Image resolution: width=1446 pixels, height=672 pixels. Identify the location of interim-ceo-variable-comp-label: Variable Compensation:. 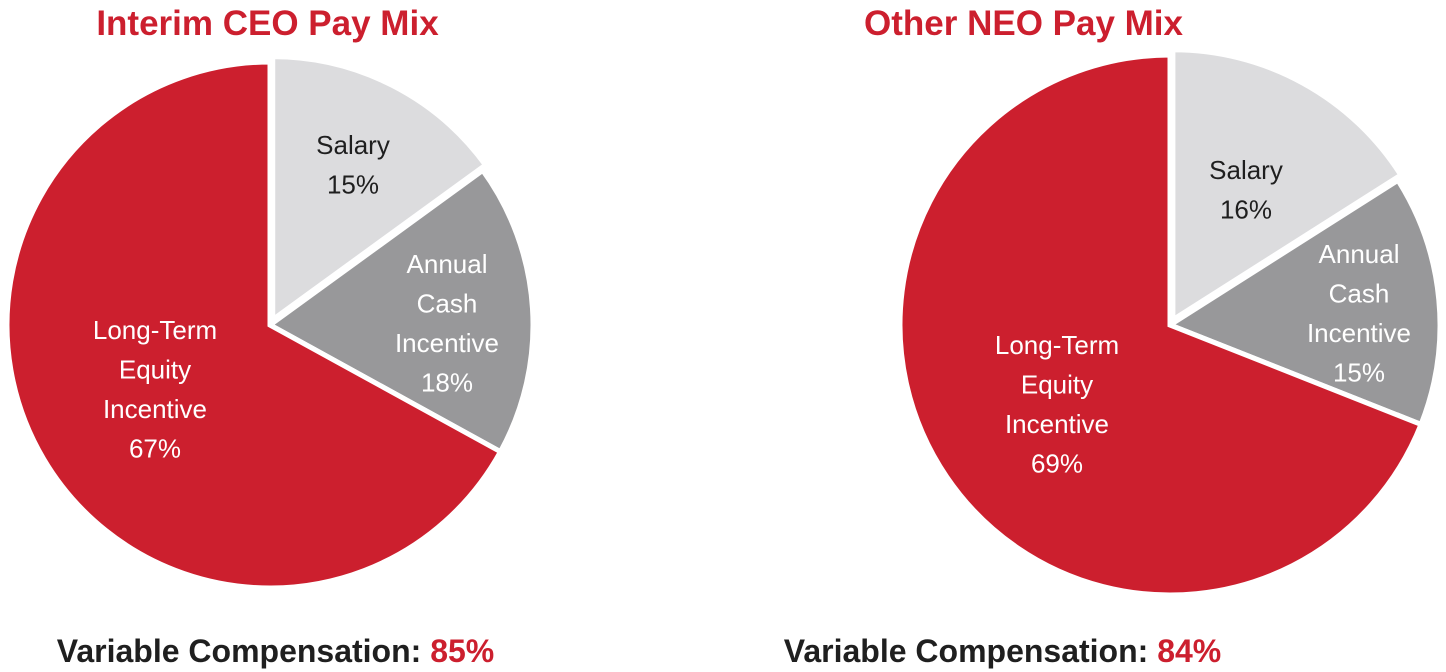
(243, 651).